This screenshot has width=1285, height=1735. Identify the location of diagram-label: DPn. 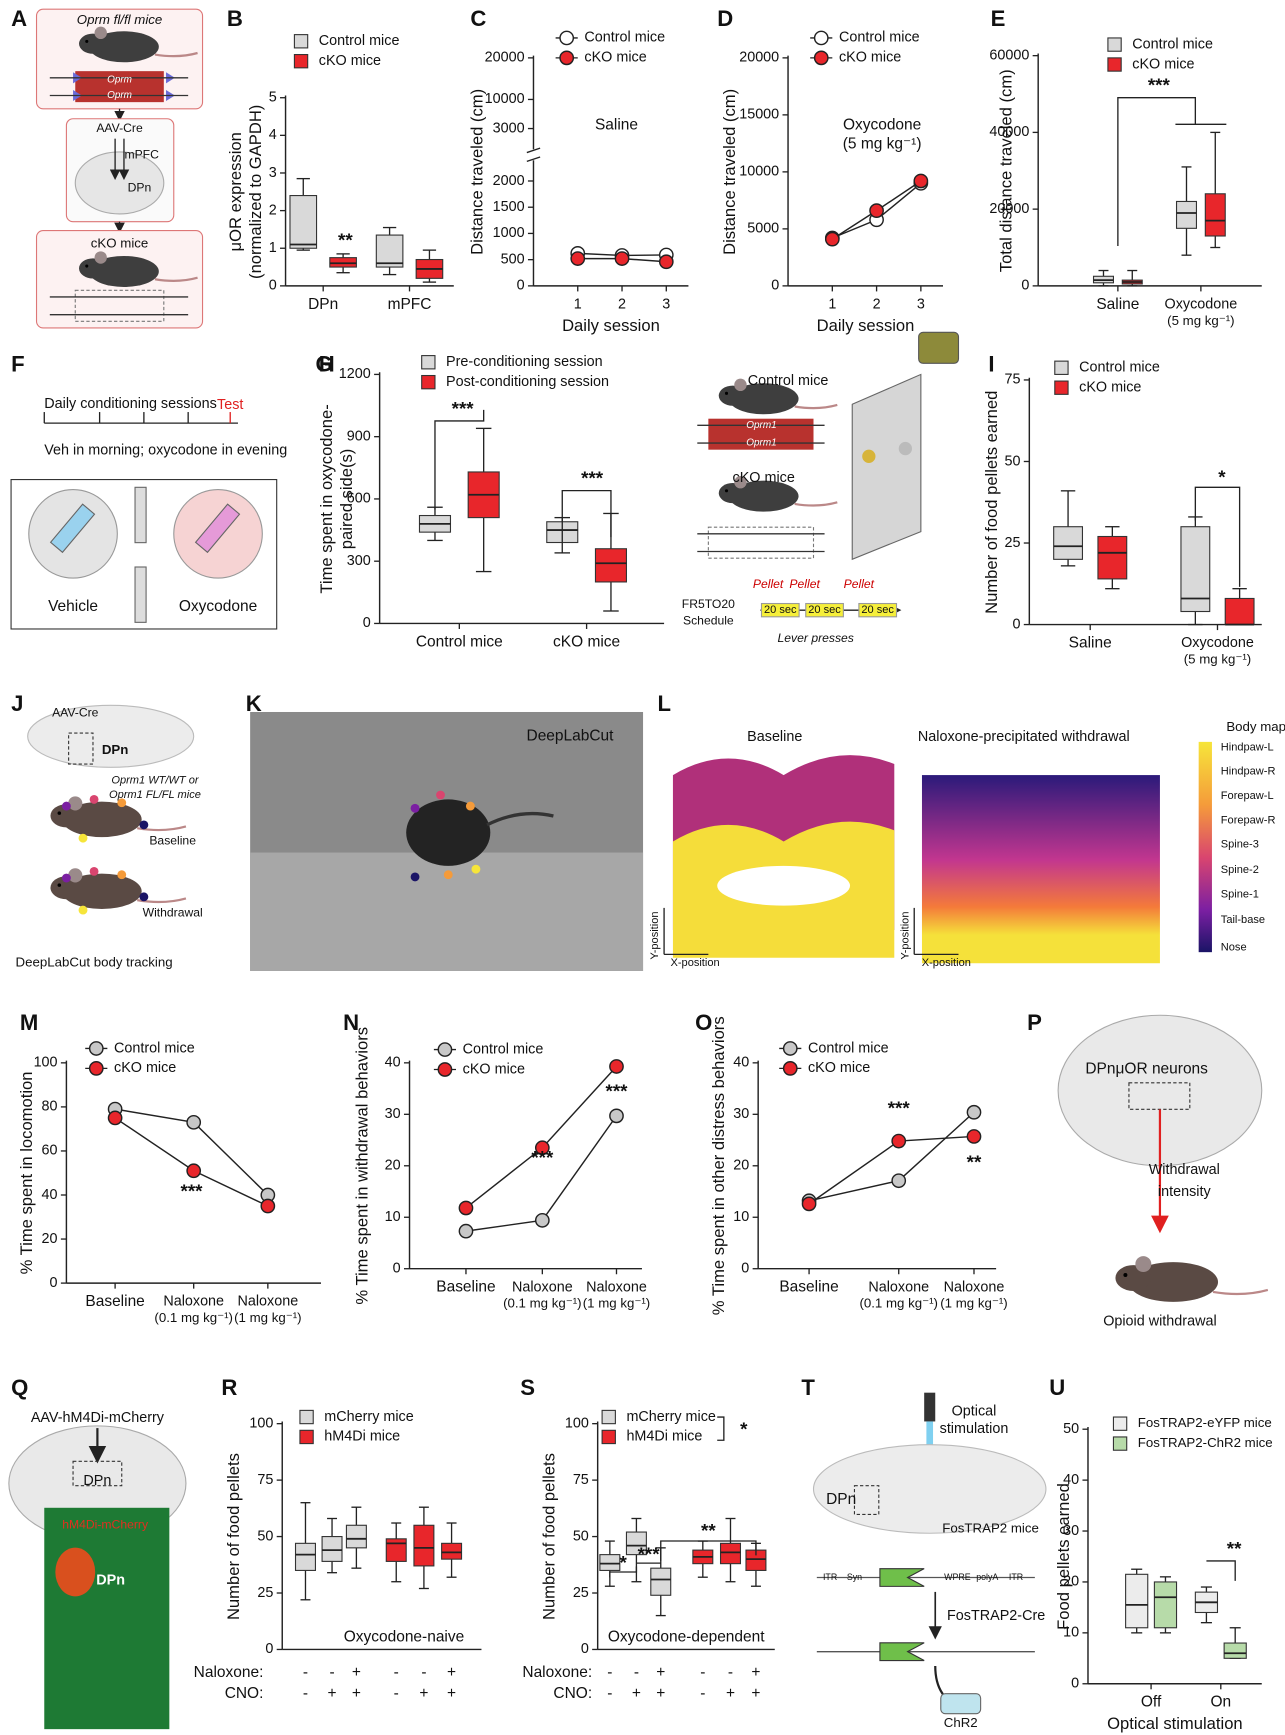
(97, 1481).